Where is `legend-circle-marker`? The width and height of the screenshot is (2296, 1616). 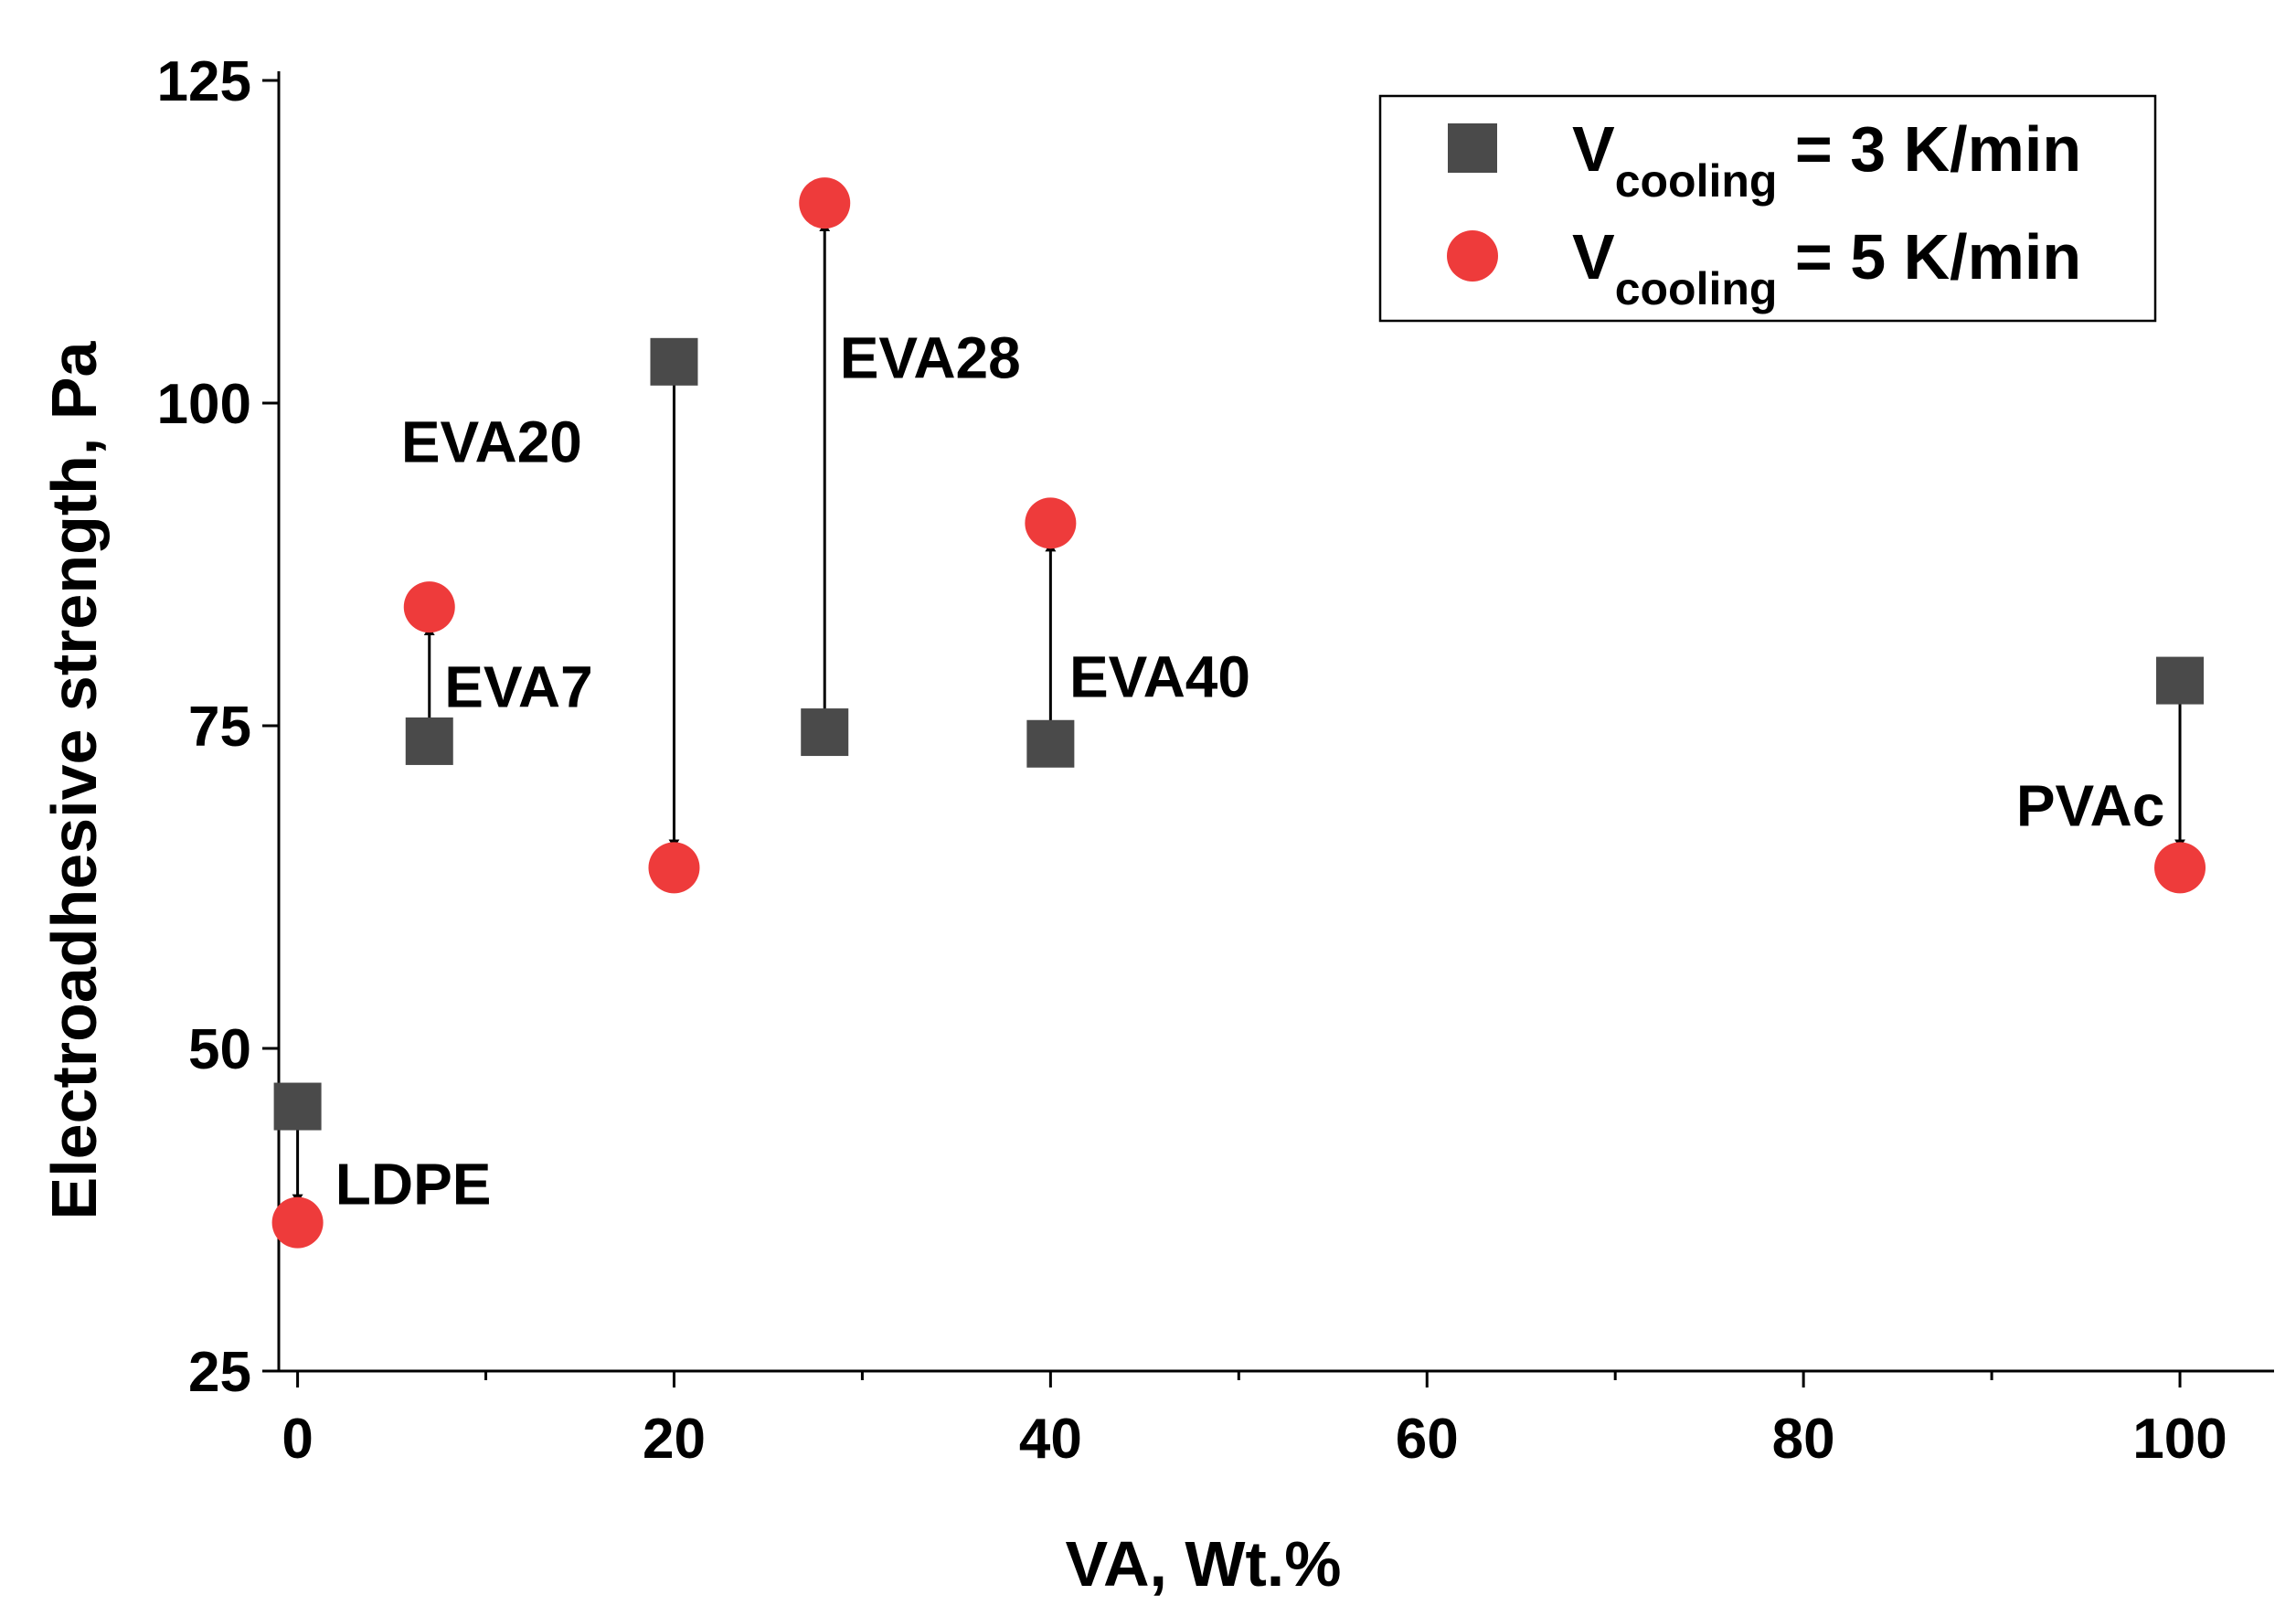
legend-circle-marker is located at coordinates (1472, 256).